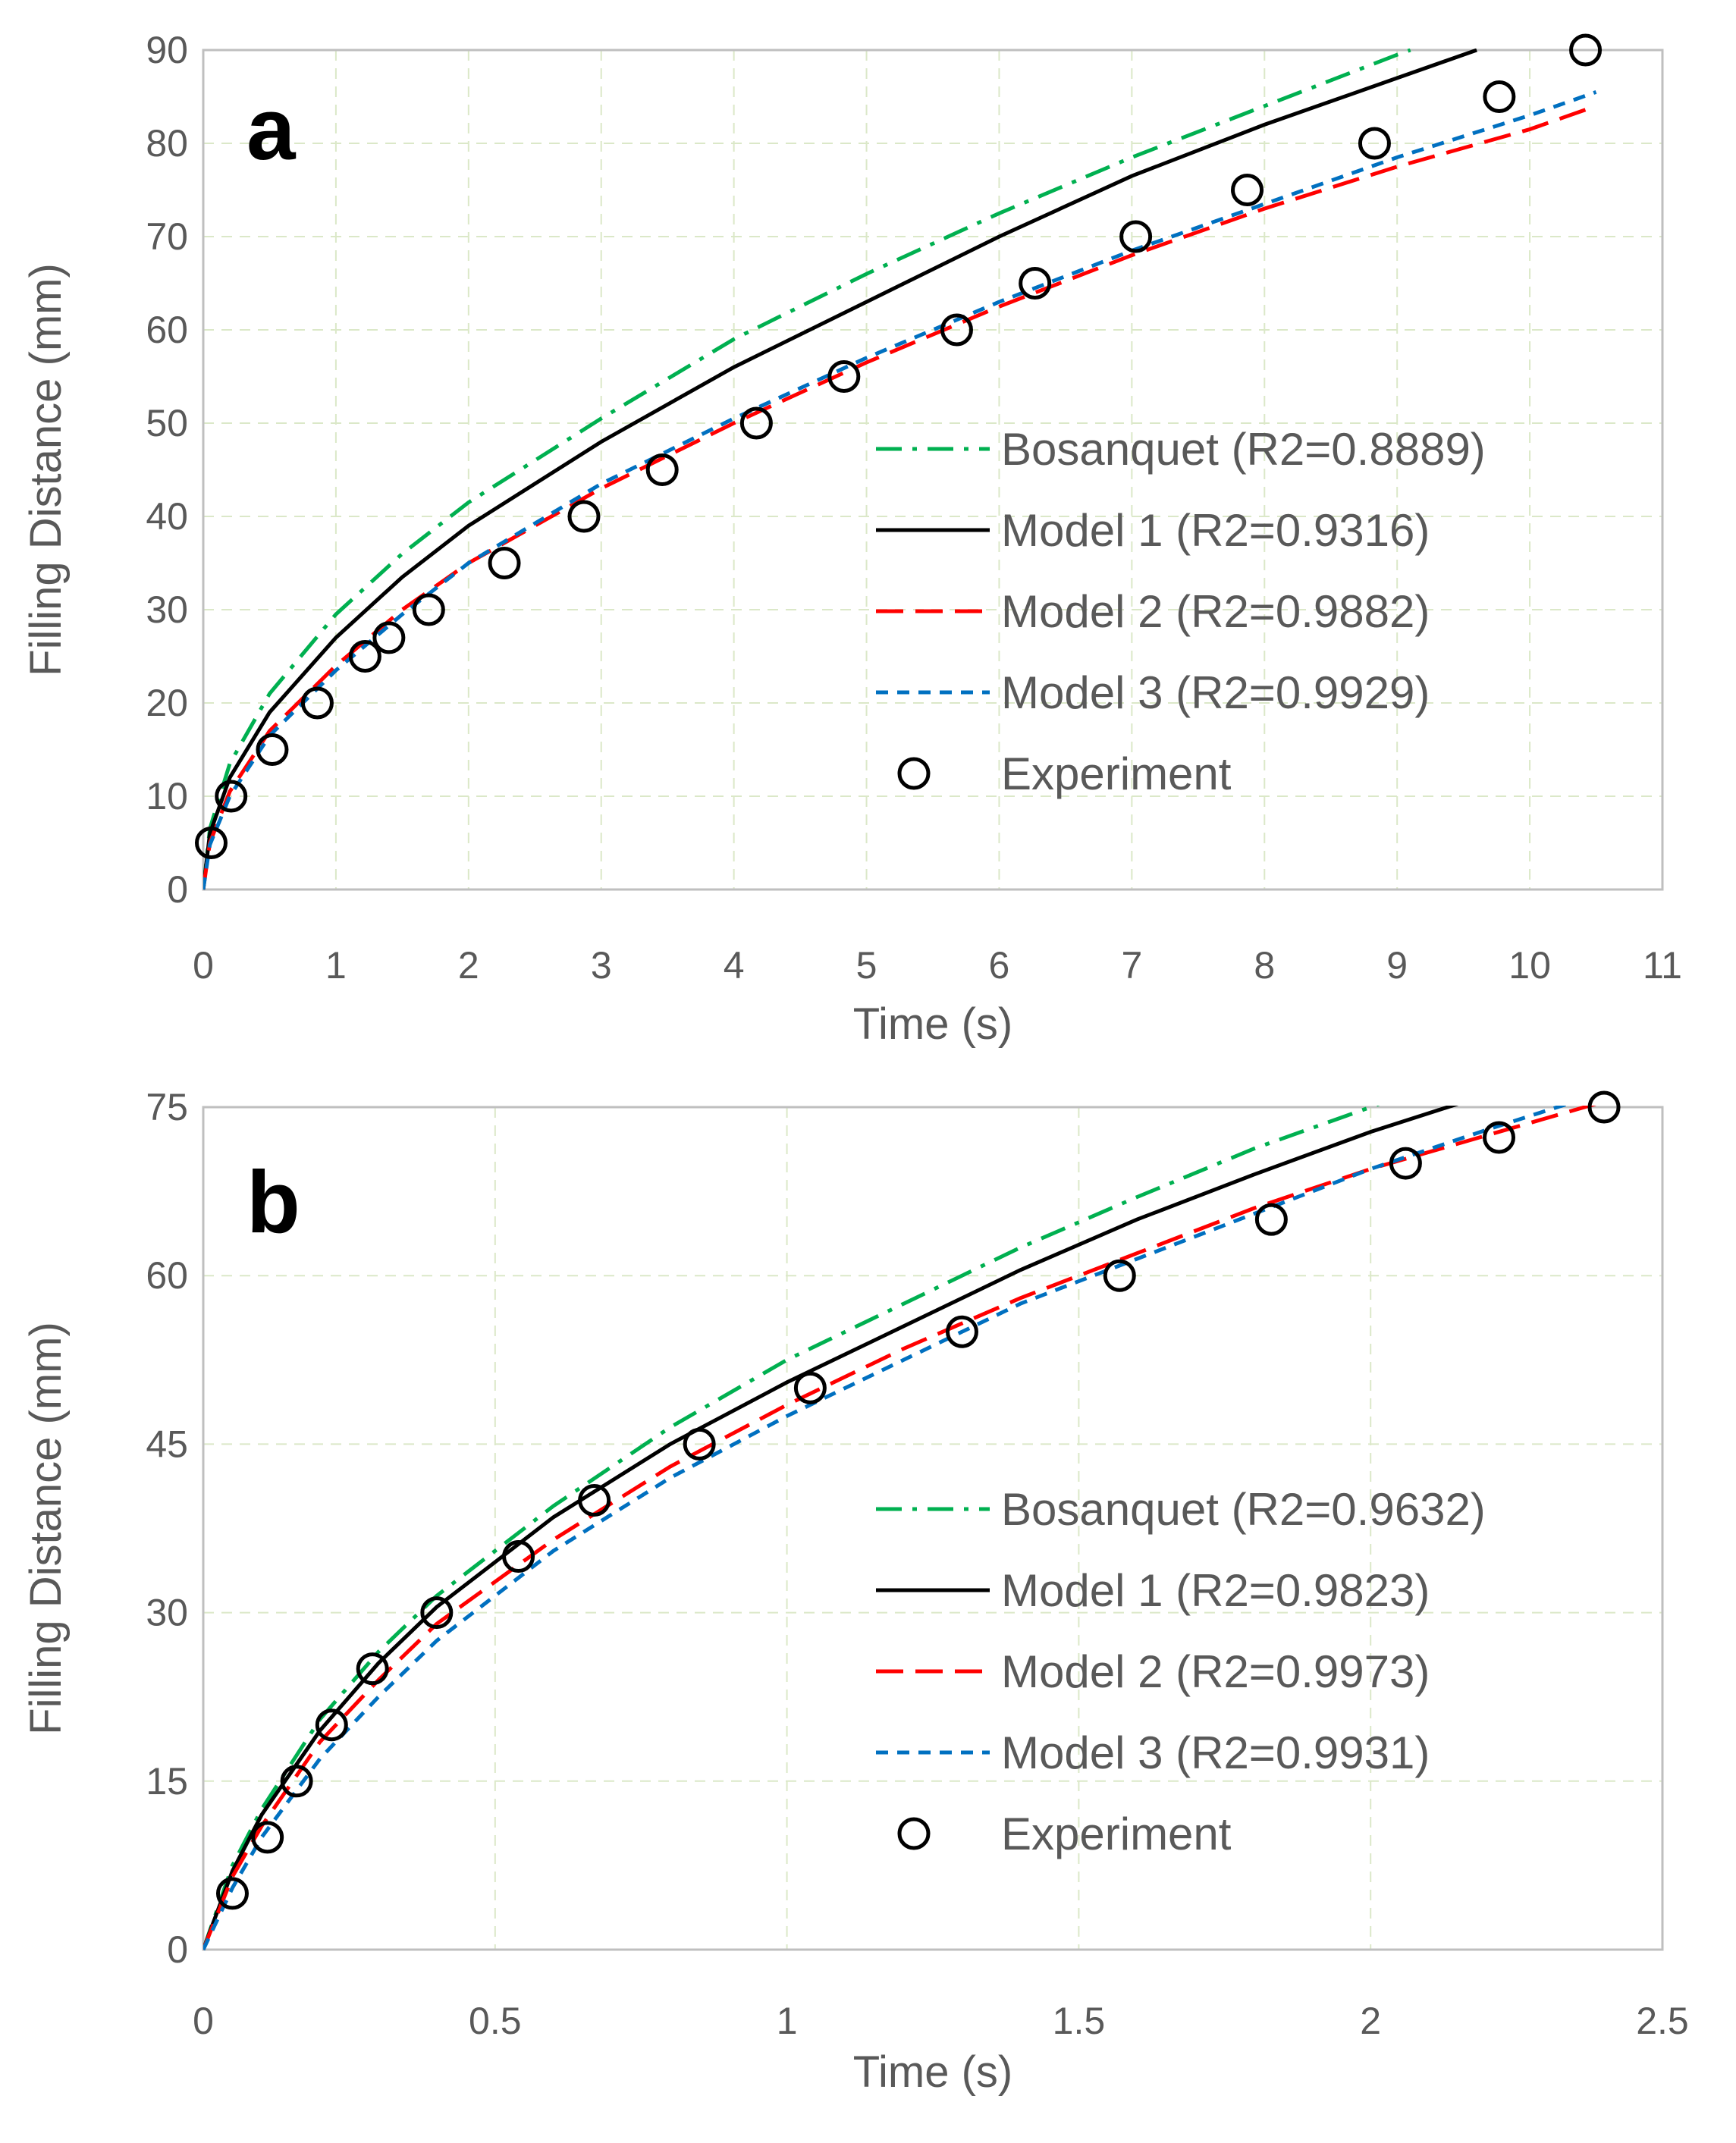 This screenshot has height=2143, width=1736. What do you see at coordinates (1397, 965) in the screenshot?
I see `x-tick-label: 9` at bounding box center [1397, 965].